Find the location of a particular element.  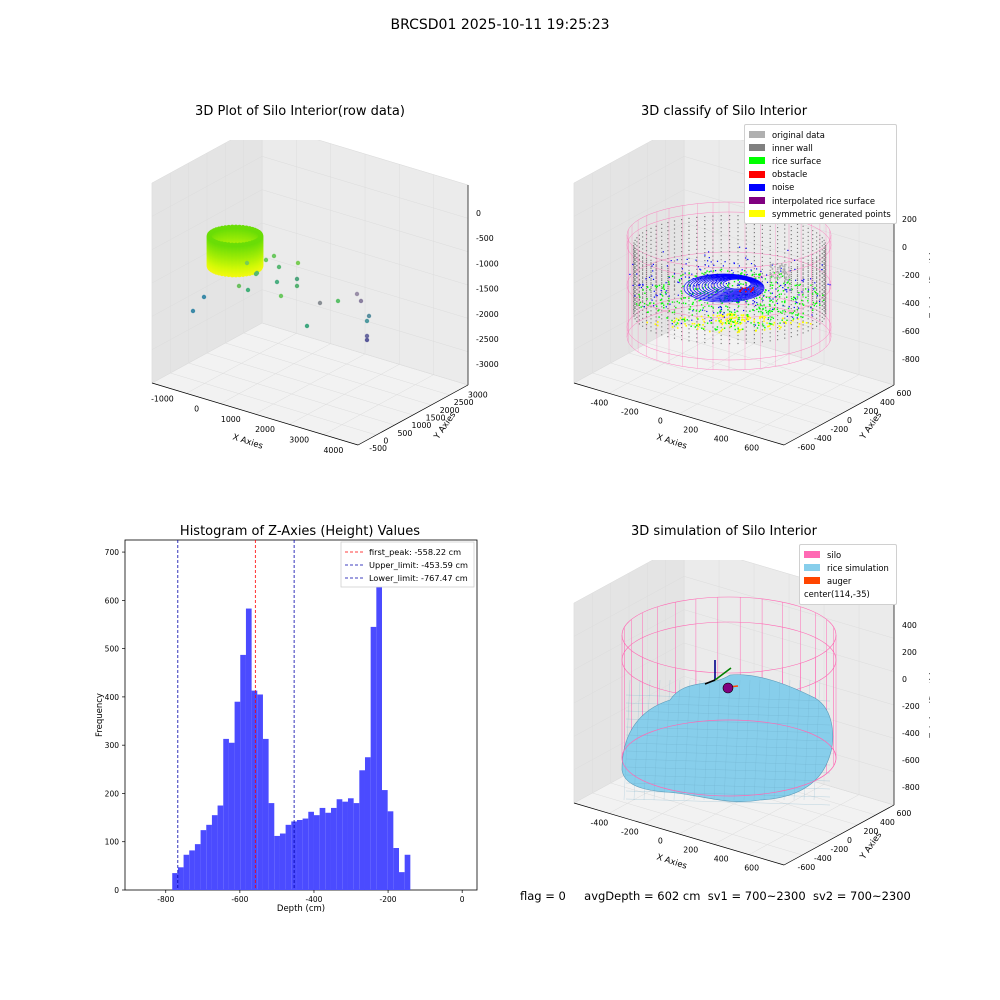

obstacle-point is located at coordinates (741, 289).